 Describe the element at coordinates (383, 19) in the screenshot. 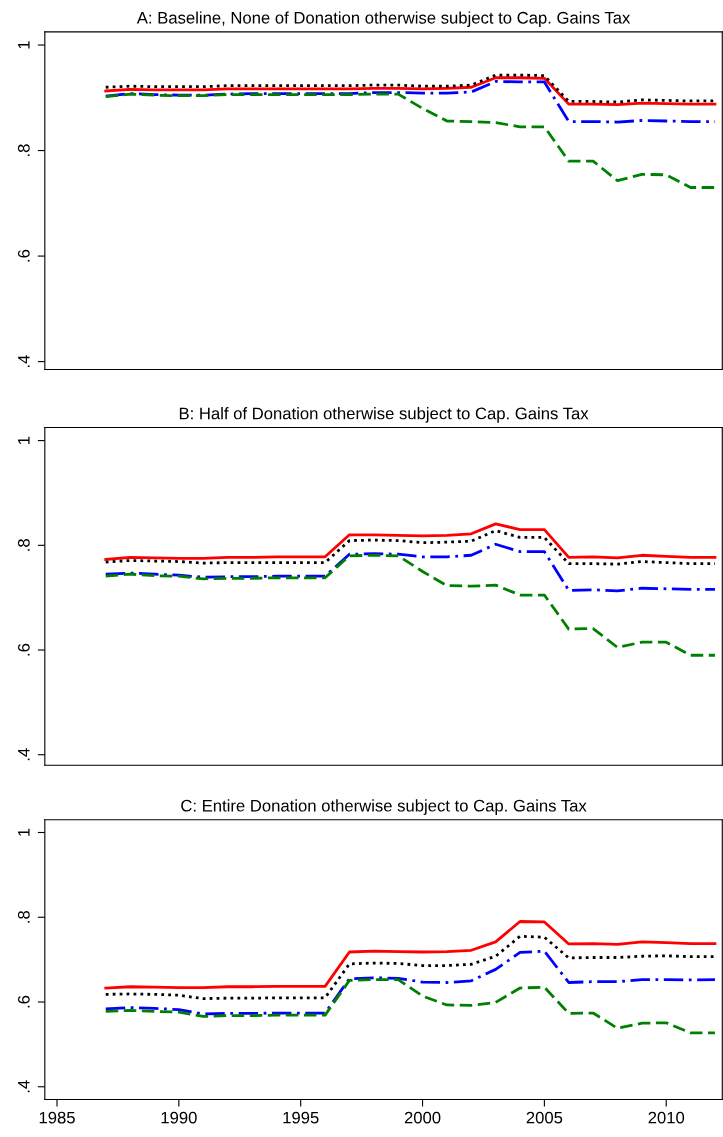

I see `chart-title: A: Baseline, None of Donation otherwise subject to Cap. Gains Tax` at that location.